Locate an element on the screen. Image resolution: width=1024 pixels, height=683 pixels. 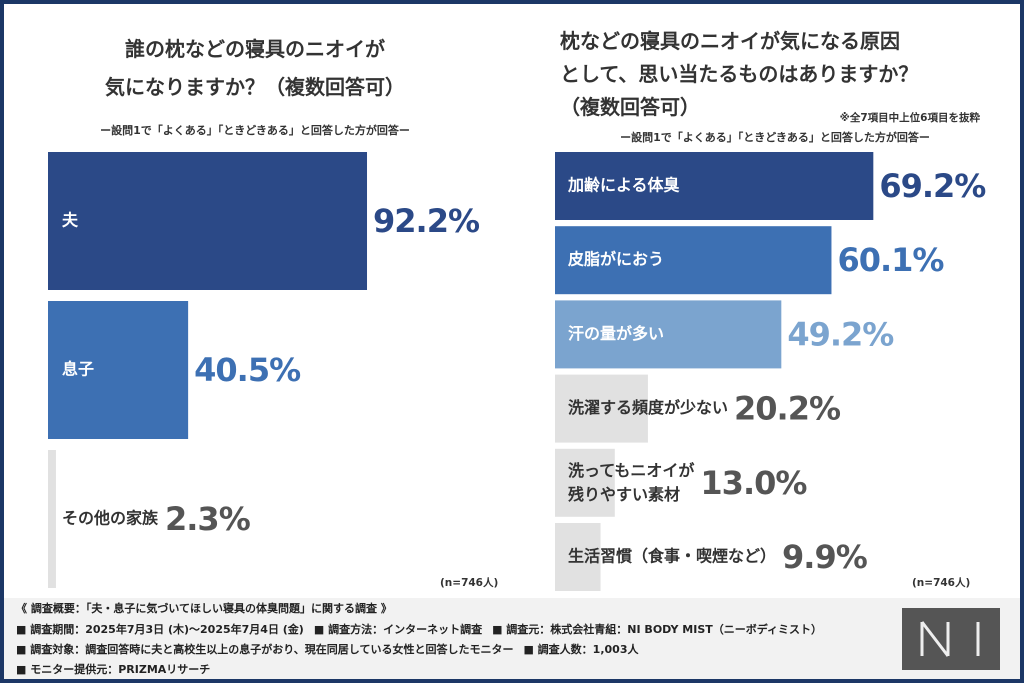
bar-label: 洗ってもニオイが残りやすい素材 is located at coordinates (631, 481).